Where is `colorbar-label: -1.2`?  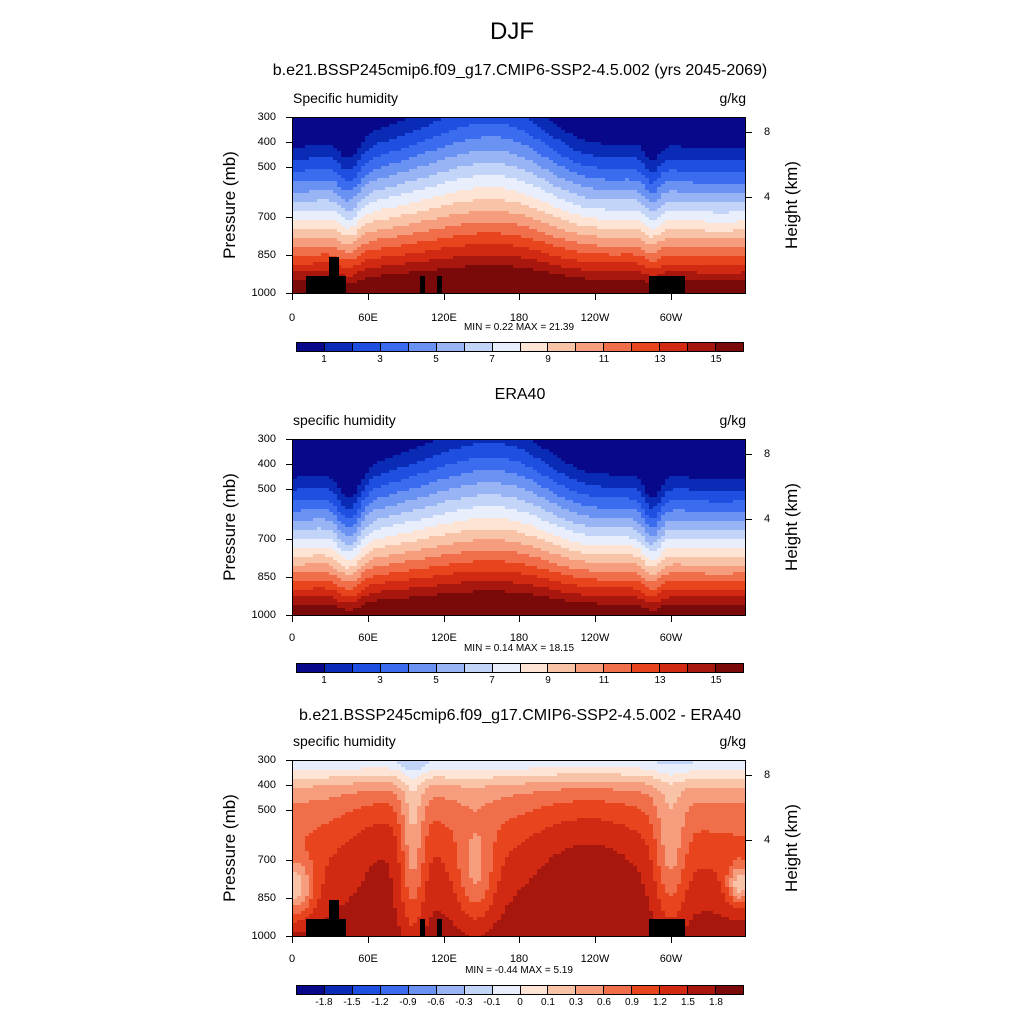 colorbar-label: -1.2 is located at coordinates (380, 1002).